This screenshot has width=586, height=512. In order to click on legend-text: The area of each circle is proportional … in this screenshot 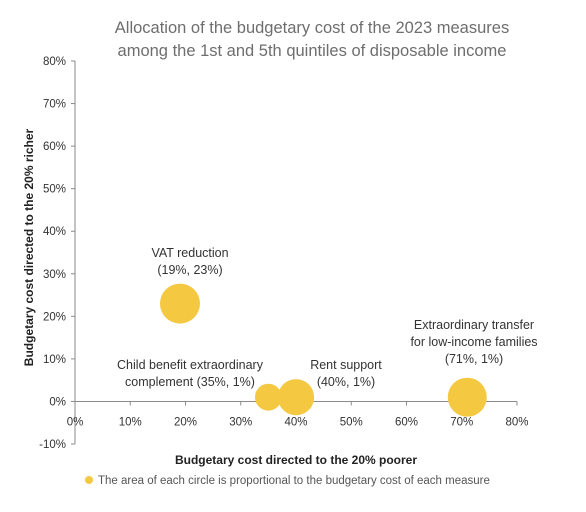, I will do `click(294, 481)`.